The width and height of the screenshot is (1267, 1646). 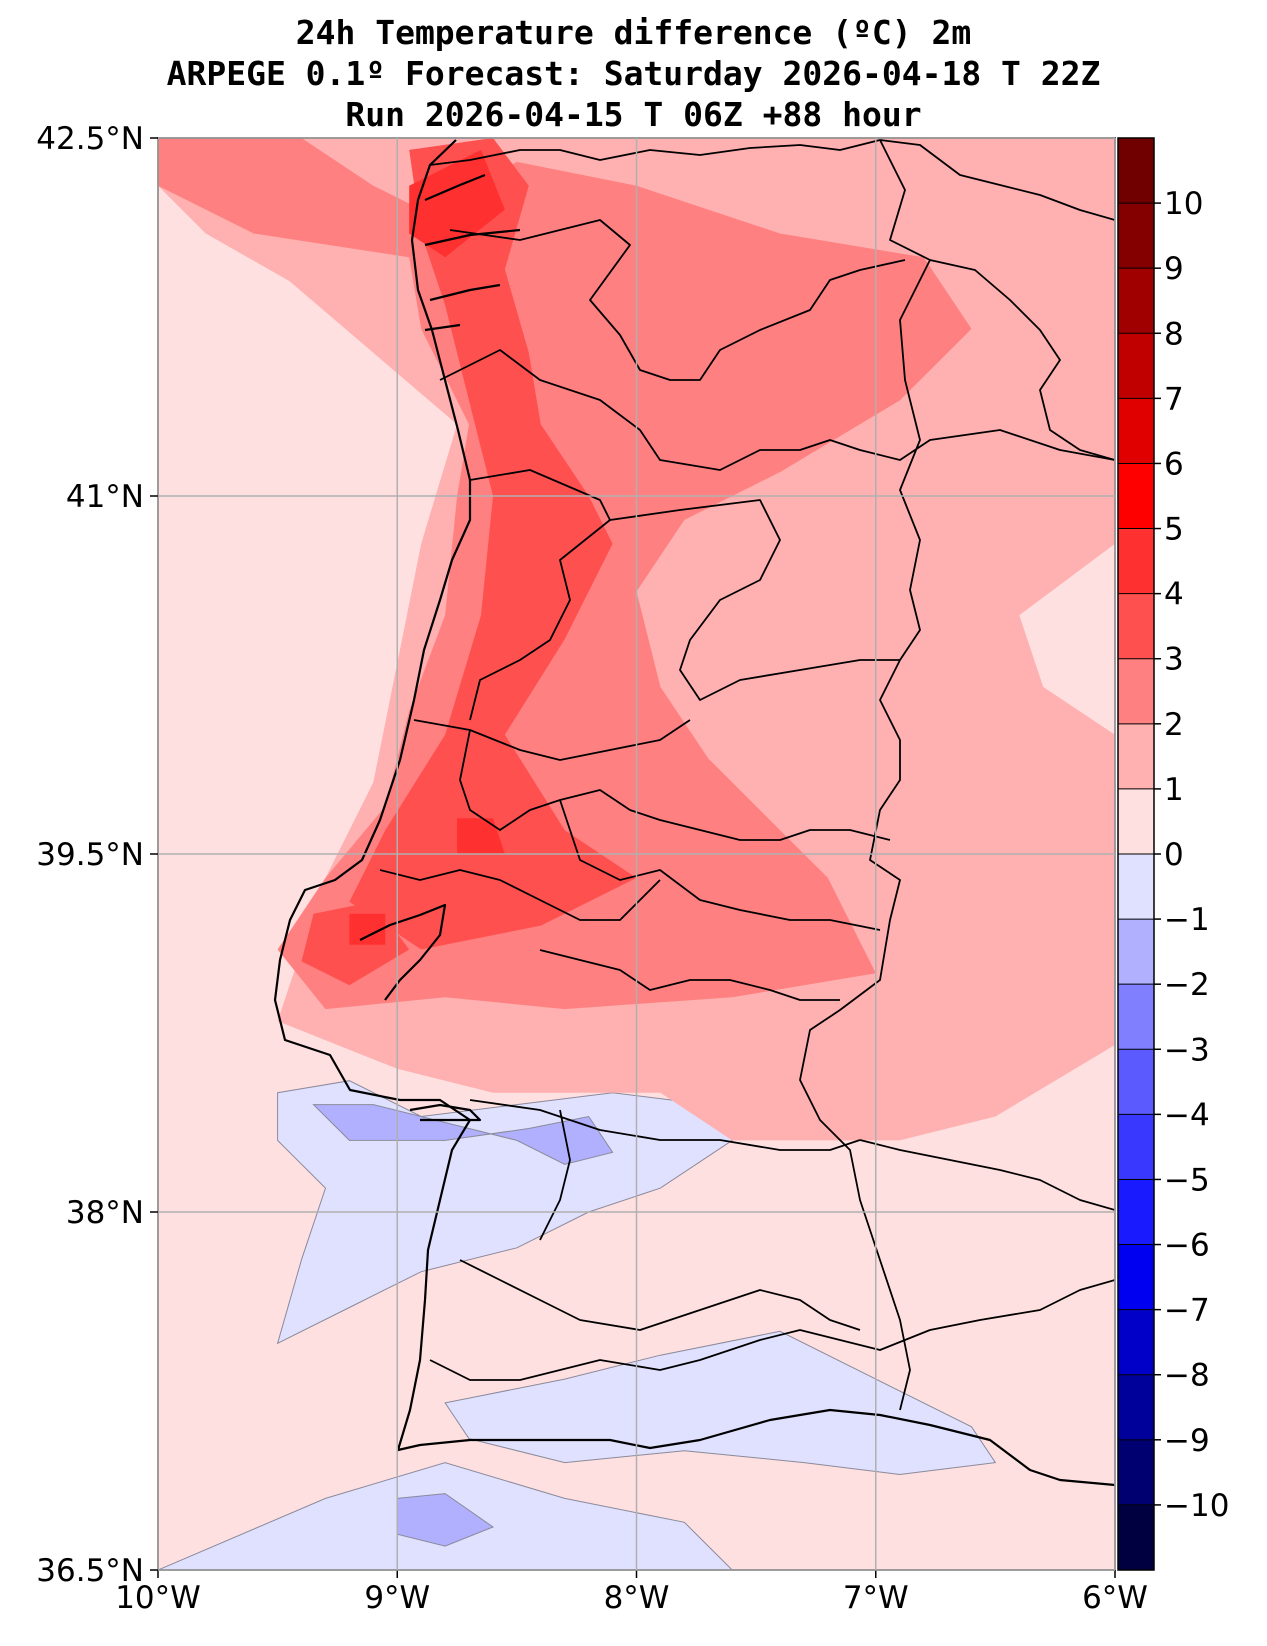 I want to click on north-border, so click(x=772, y=180).